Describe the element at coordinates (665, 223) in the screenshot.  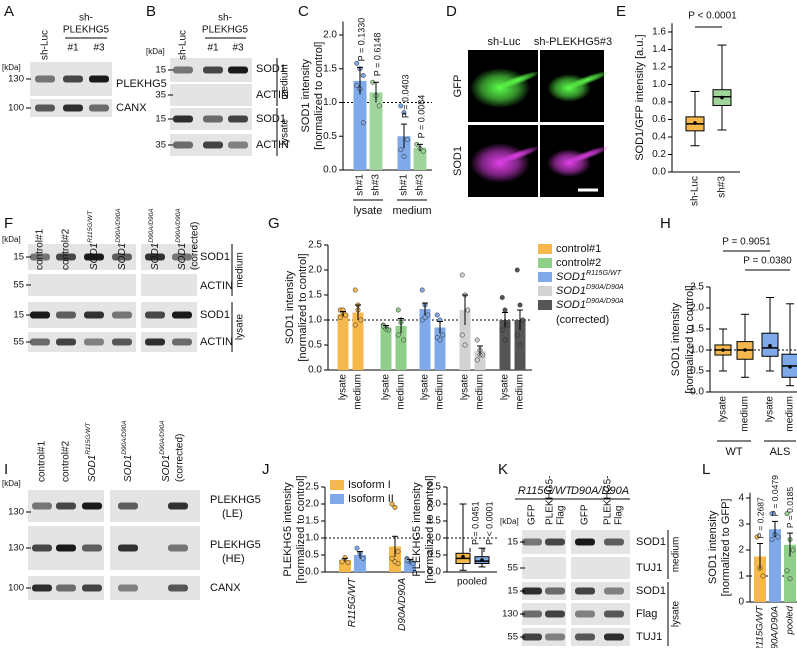
I see `panel-letter: H` at that location.